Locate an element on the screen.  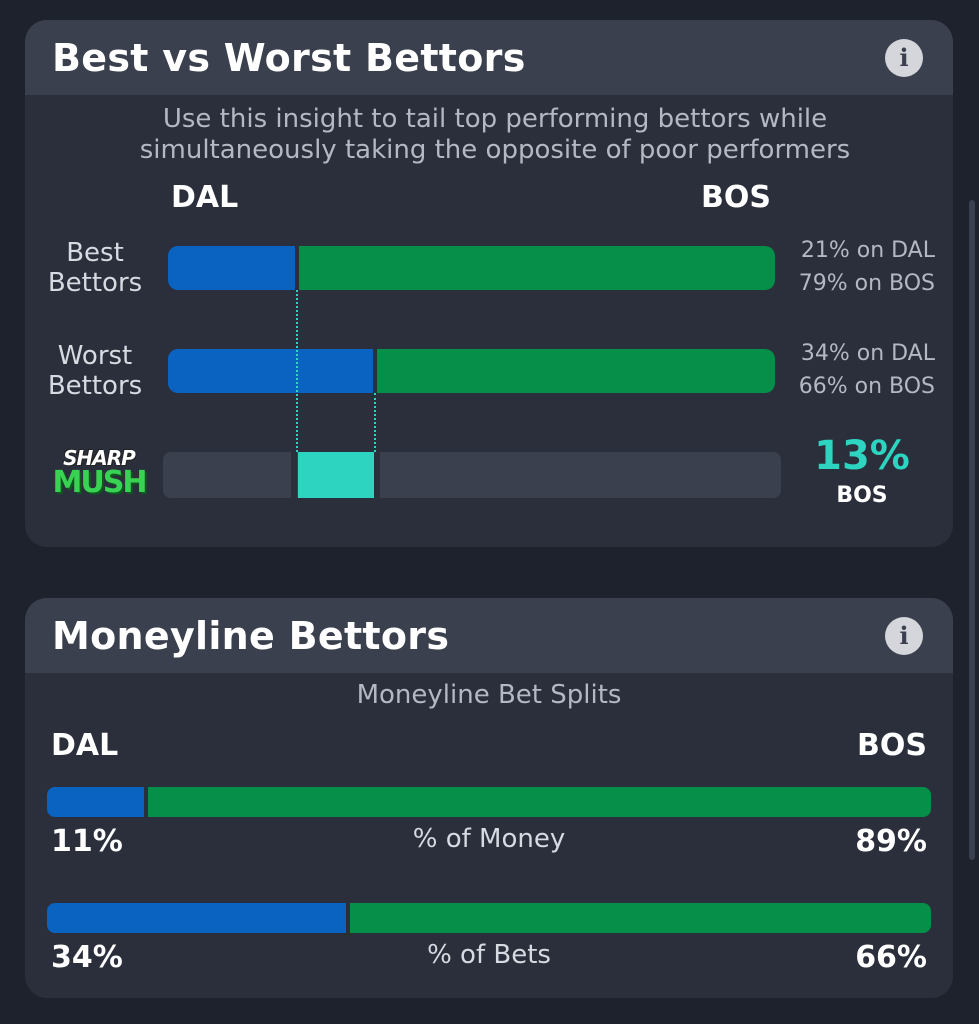
card-title: Best vs Worst Bettors is located at coordinates (289, 57).